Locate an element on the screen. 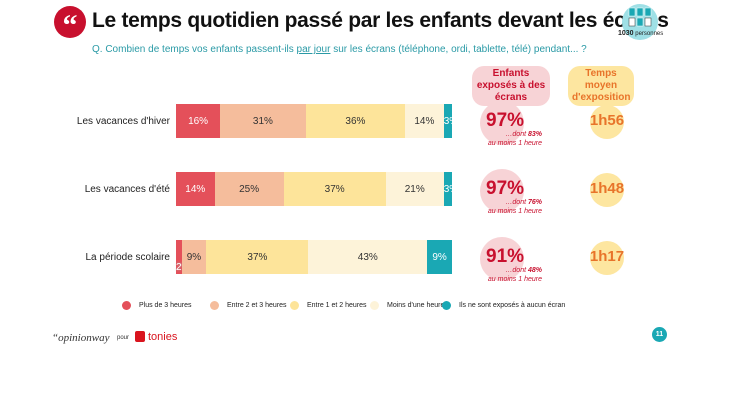 This screenshot has width=746, height=404. legend-label: Ils ne sont exposés à aucun écran is located at coordinates (512, 305).